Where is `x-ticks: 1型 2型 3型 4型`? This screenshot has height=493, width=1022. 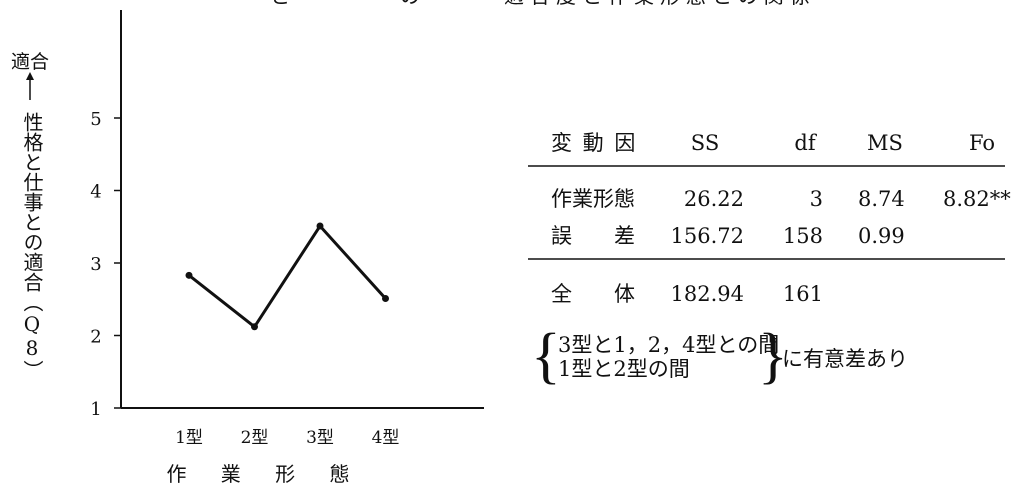
x-ticks: 1型 2型 3型 4型 is located at coordinates (287, 438).